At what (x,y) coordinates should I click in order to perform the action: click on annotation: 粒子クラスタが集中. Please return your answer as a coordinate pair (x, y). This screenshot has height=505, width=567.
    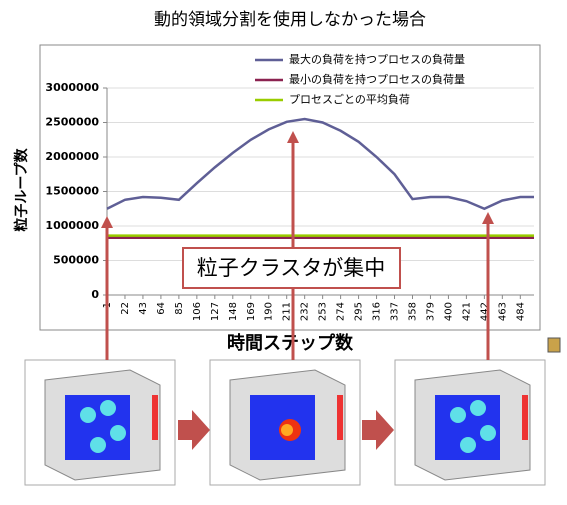
    Looking at the image, I should click on (291, 268).